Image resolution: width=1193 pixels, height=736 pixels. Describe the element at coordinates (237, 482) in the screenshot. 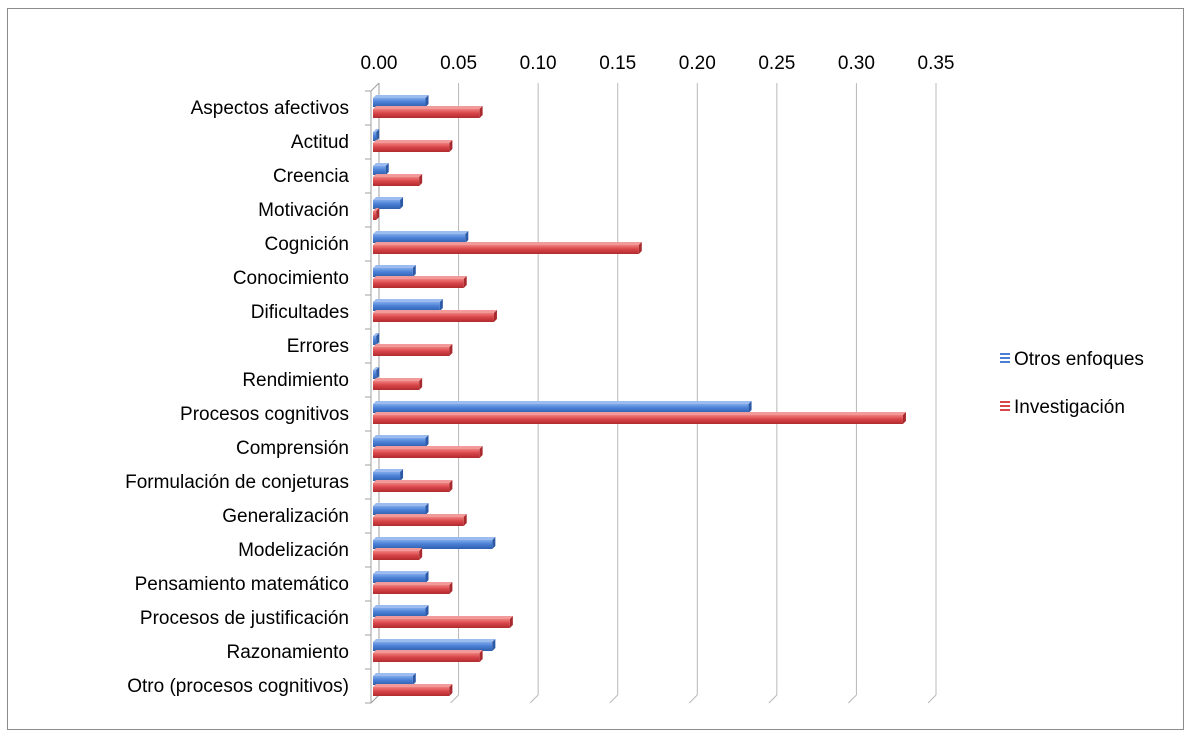

I see `category-label: Formulación de conjeturas` at that location.